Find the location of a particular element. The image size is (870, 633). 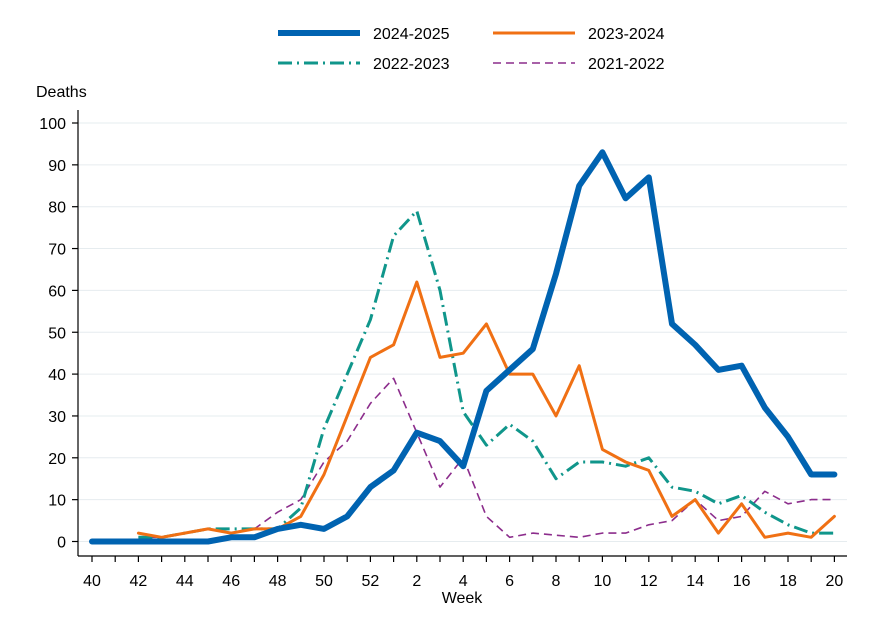

x-axis-title: Week is located at coordinates (463, 598).